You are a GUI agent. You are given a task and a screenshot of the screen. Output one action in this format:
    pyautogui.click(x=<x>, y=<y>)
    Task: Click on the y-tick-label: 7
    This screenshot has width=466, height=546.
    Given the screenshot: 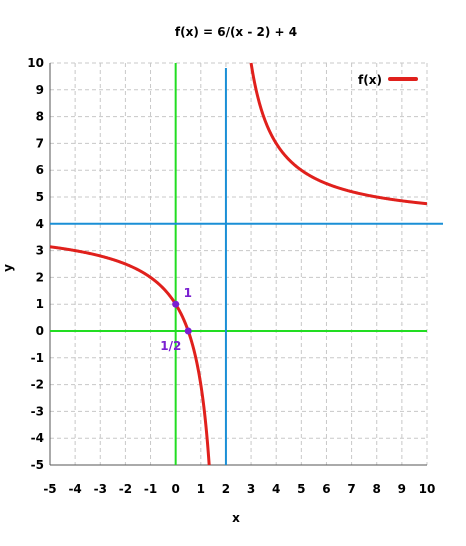 What is the action you would take?
    pyautogui.click(x=40, y=143)
    